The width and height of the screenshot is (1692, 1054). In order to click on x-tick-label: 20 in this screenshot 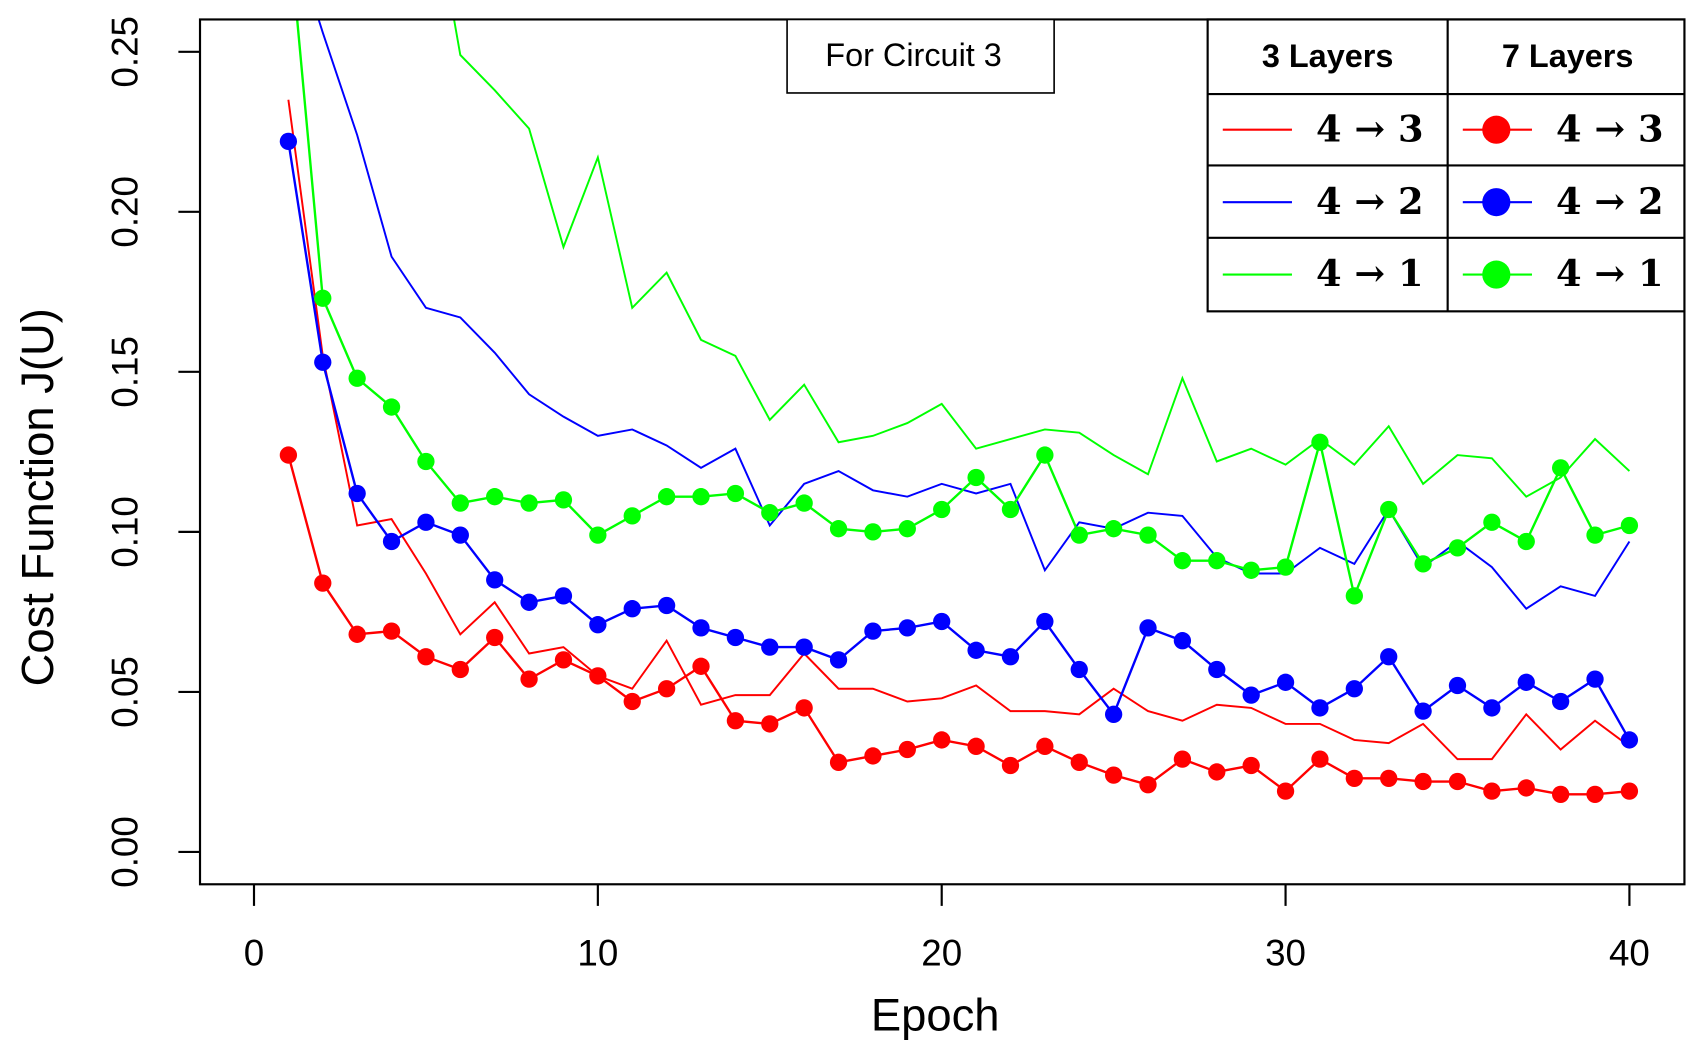, I will do `click(941, 952)`.